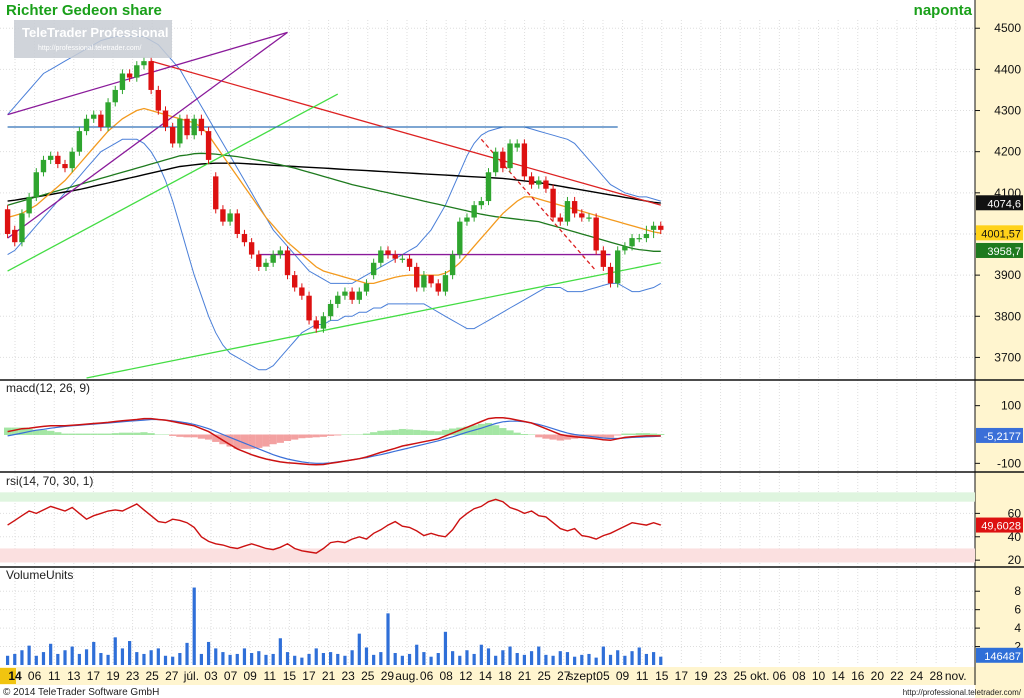 The image size is (1024, 698). What do you see at coordinates (487, 497) in the screenshot?
I see `rsi-overbought-zone` at bounding box center [487, 497].